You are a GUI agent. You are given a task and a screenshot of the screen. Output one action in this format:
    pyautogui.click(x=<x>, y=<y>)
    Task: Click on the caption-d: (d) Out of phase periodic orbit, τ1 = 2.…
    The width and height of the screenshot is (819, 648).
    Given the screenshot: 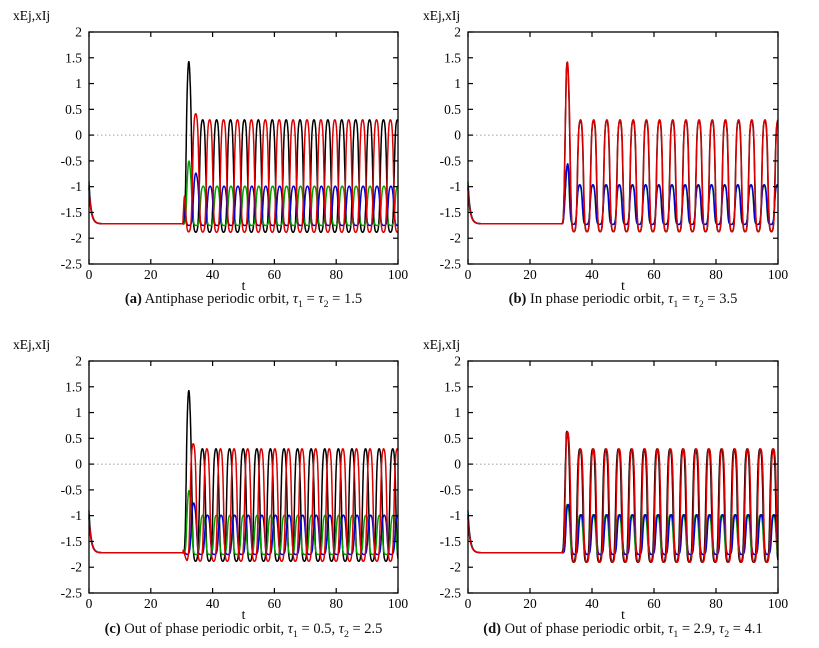 What is the action you would take?
    pyautogui.click(x=622, y=630)
    